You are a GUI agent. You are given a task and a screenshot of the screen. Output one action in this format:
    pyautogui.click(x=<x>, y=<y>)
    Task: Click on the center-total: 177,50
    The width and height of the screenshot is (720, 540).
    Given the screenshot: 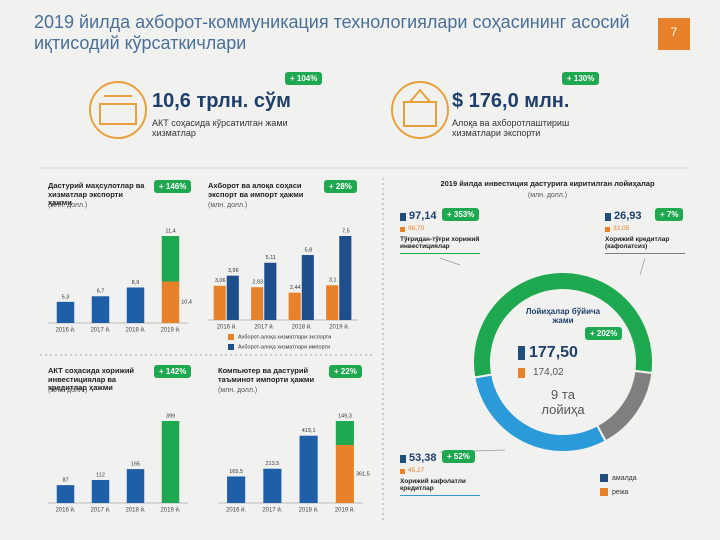 What is the action you would take?
    pyautogui.click(x=553, y=352)
    